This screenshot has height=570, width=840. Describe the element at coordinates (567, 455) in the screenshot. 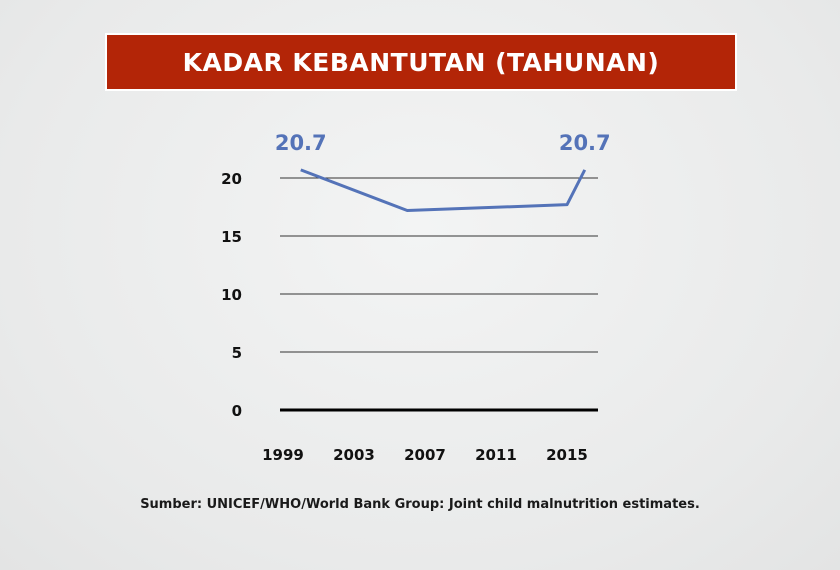

I see `x-tick-label: 2015` at that location.